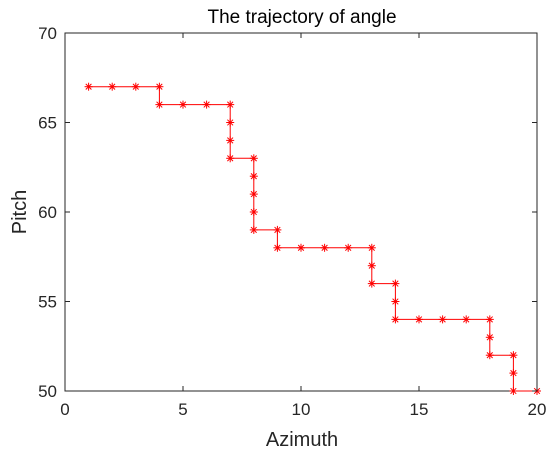 This screenshot has width=550, height=460. What do you see at coordinates (64, 409) in the screenshot?
I see `x-tick-label: 0` at bounding box center [64, 409].